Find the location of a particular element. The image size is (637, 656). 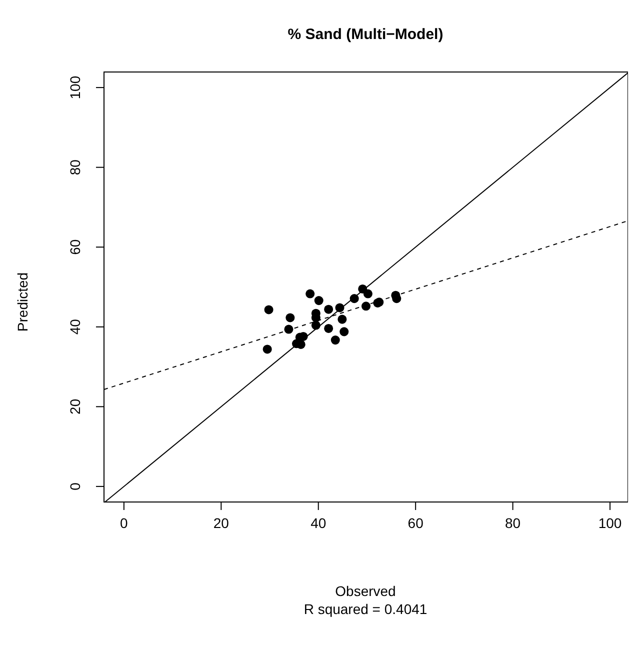

y-tick-label: 40 is located at coordinates (75, 326).